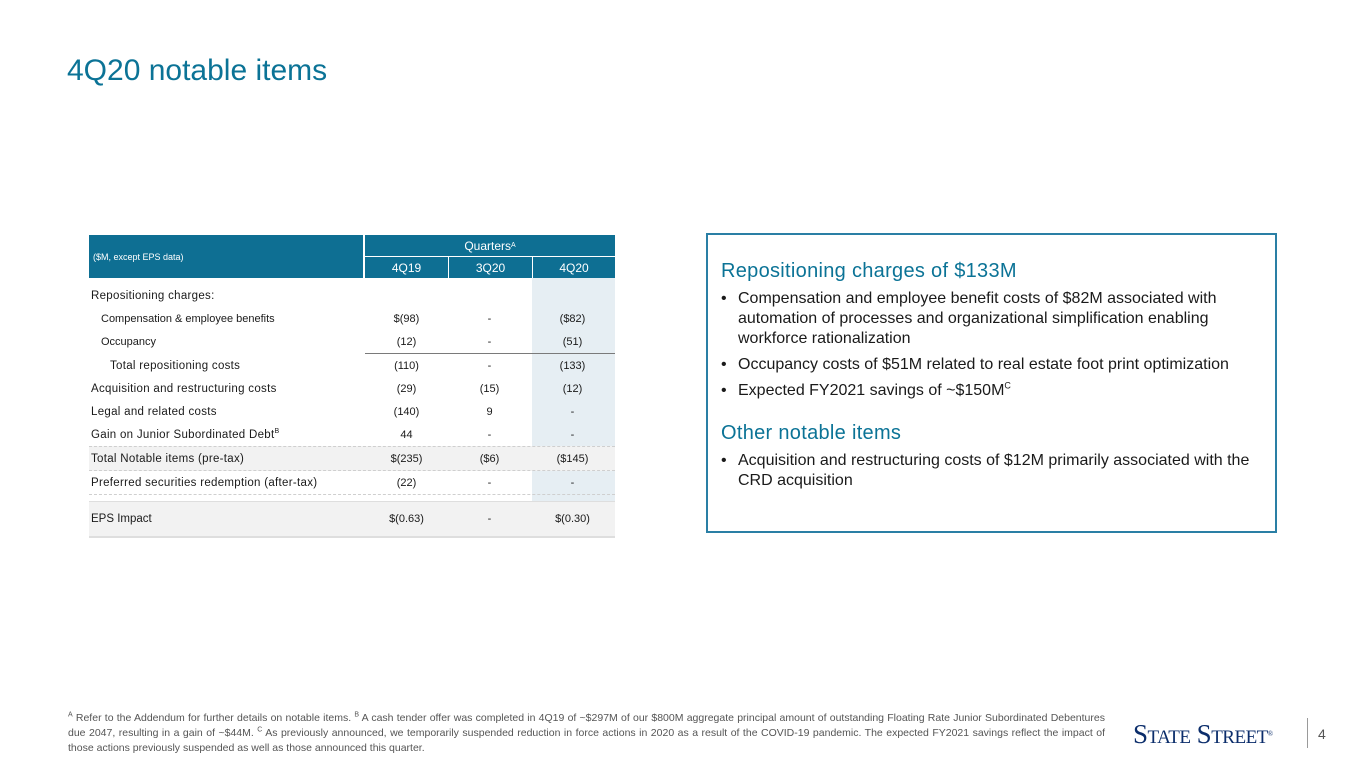 Image resolution: width=1365 pixels, height=768 pixels. Describe the element at coordinates (352, 519) in the screenshot. I see `table-row-eps-impact: EPS Impact $(0.63) - $(0.30)` at that location.